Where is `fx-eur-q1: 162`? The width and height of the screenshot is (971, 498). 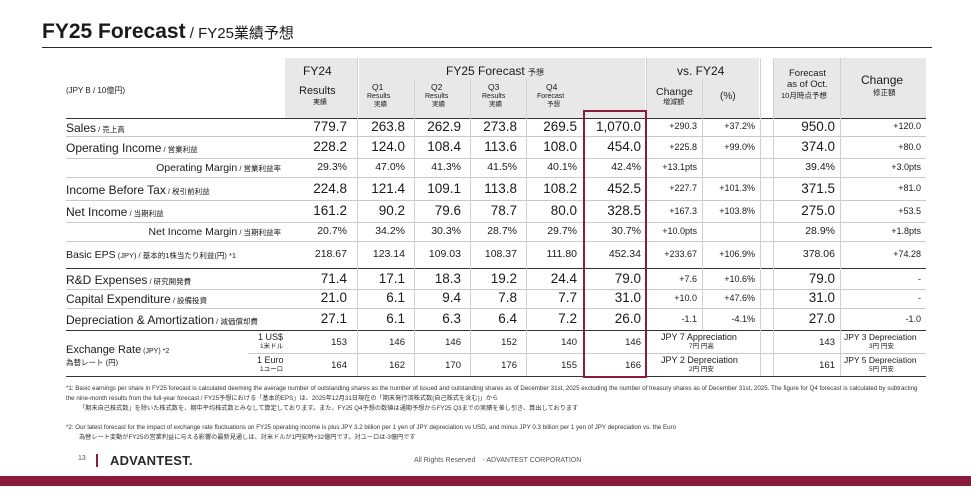
fx-eur-q1: 162 is located at coordinates (397, 365).